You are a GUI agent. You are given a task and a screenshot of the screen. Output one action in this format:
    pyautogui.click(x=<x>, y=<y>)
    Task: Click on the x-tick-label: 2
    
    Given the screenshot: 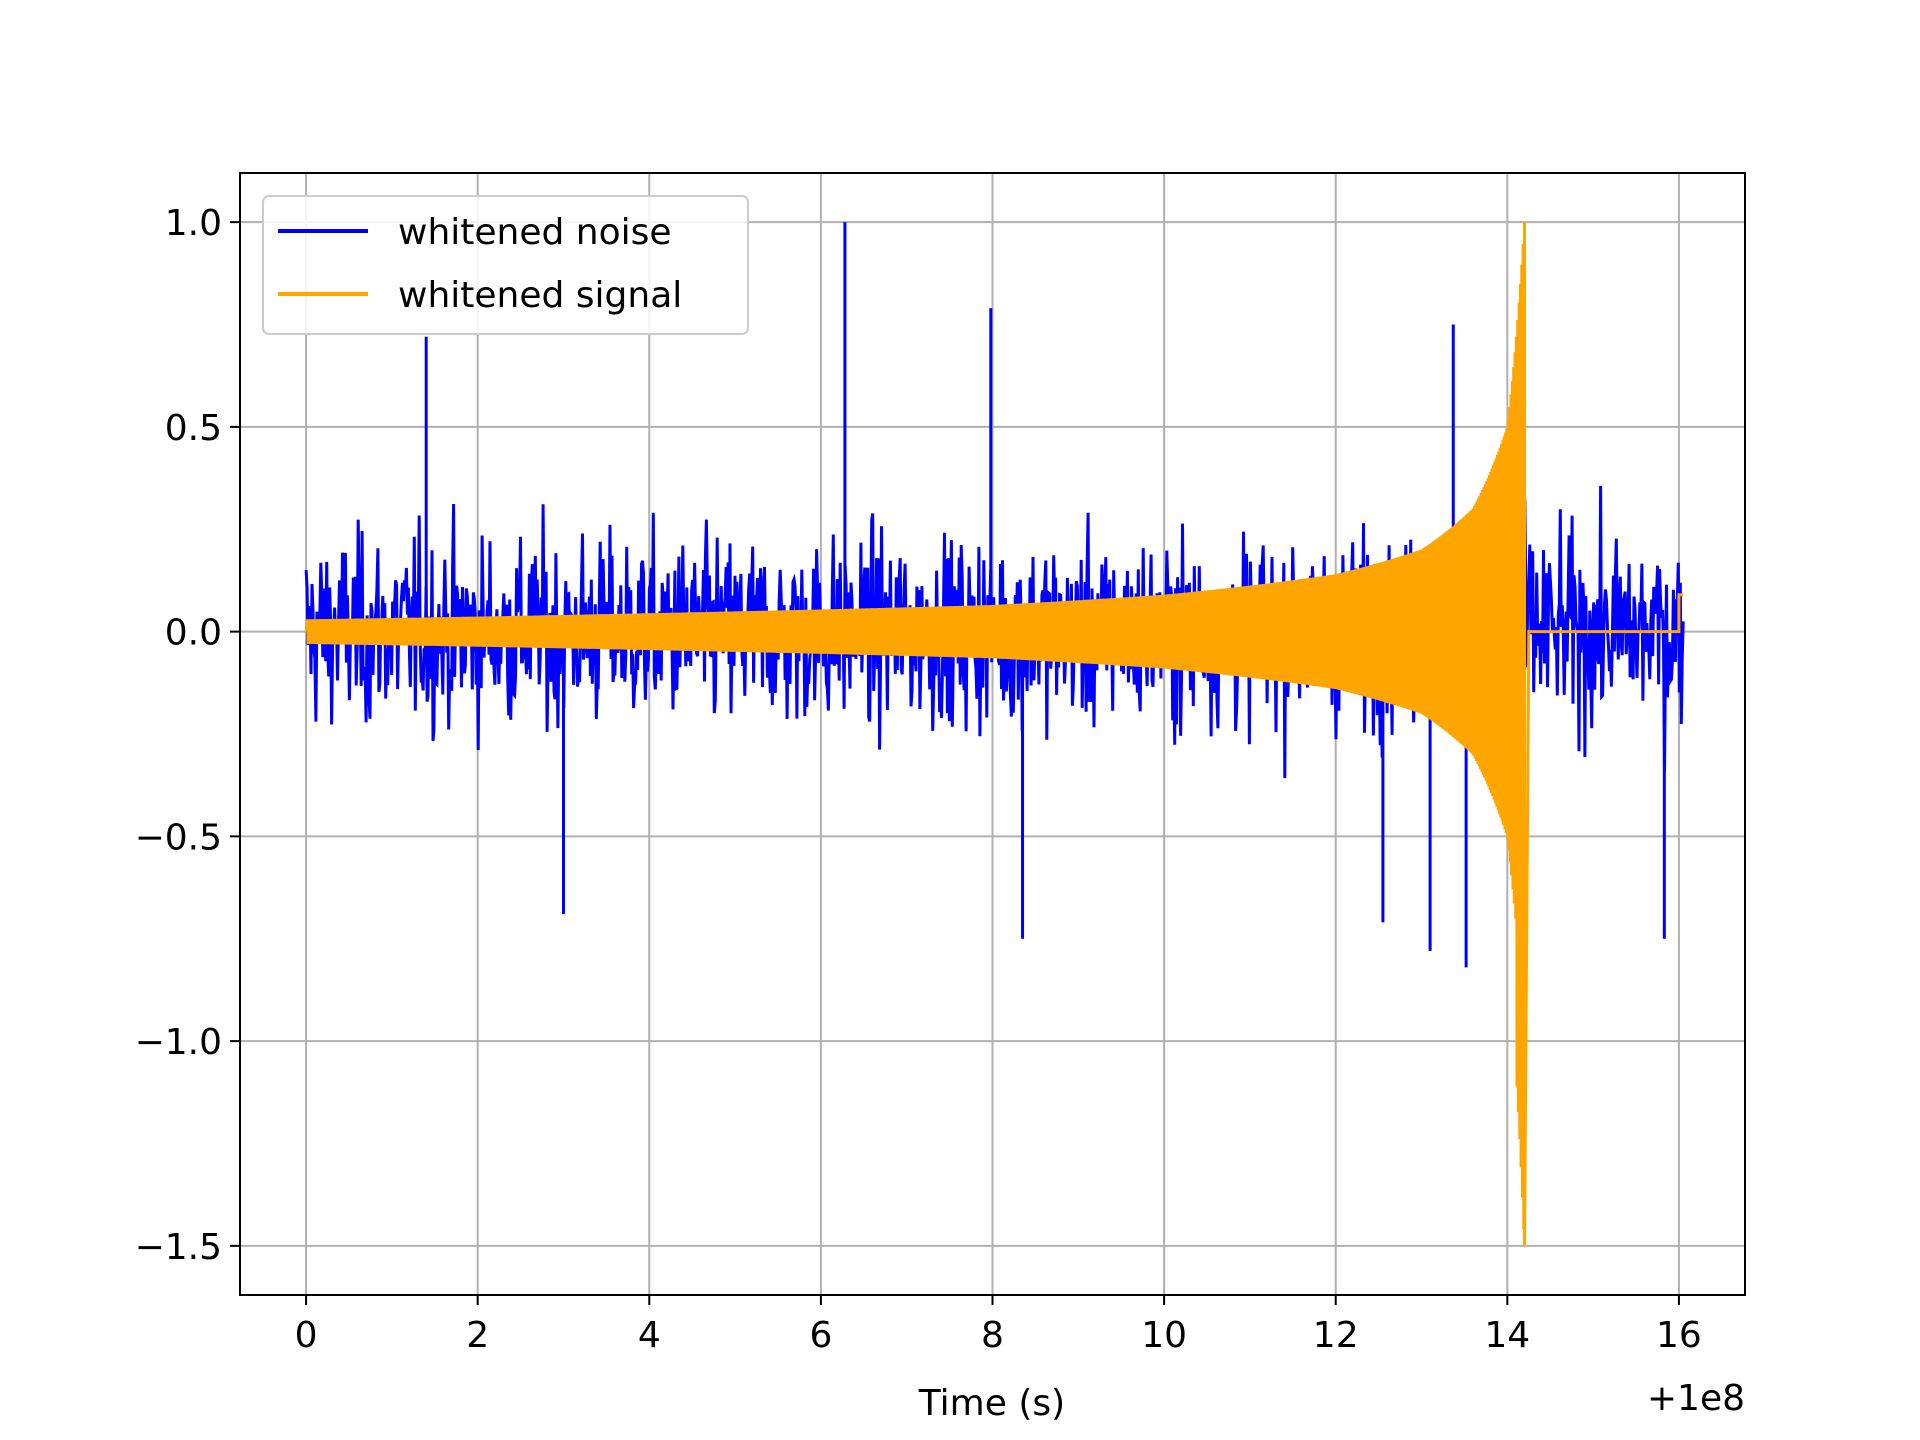 What is the action you would take?
    pyautogui.click(x=477, y=1335)
    